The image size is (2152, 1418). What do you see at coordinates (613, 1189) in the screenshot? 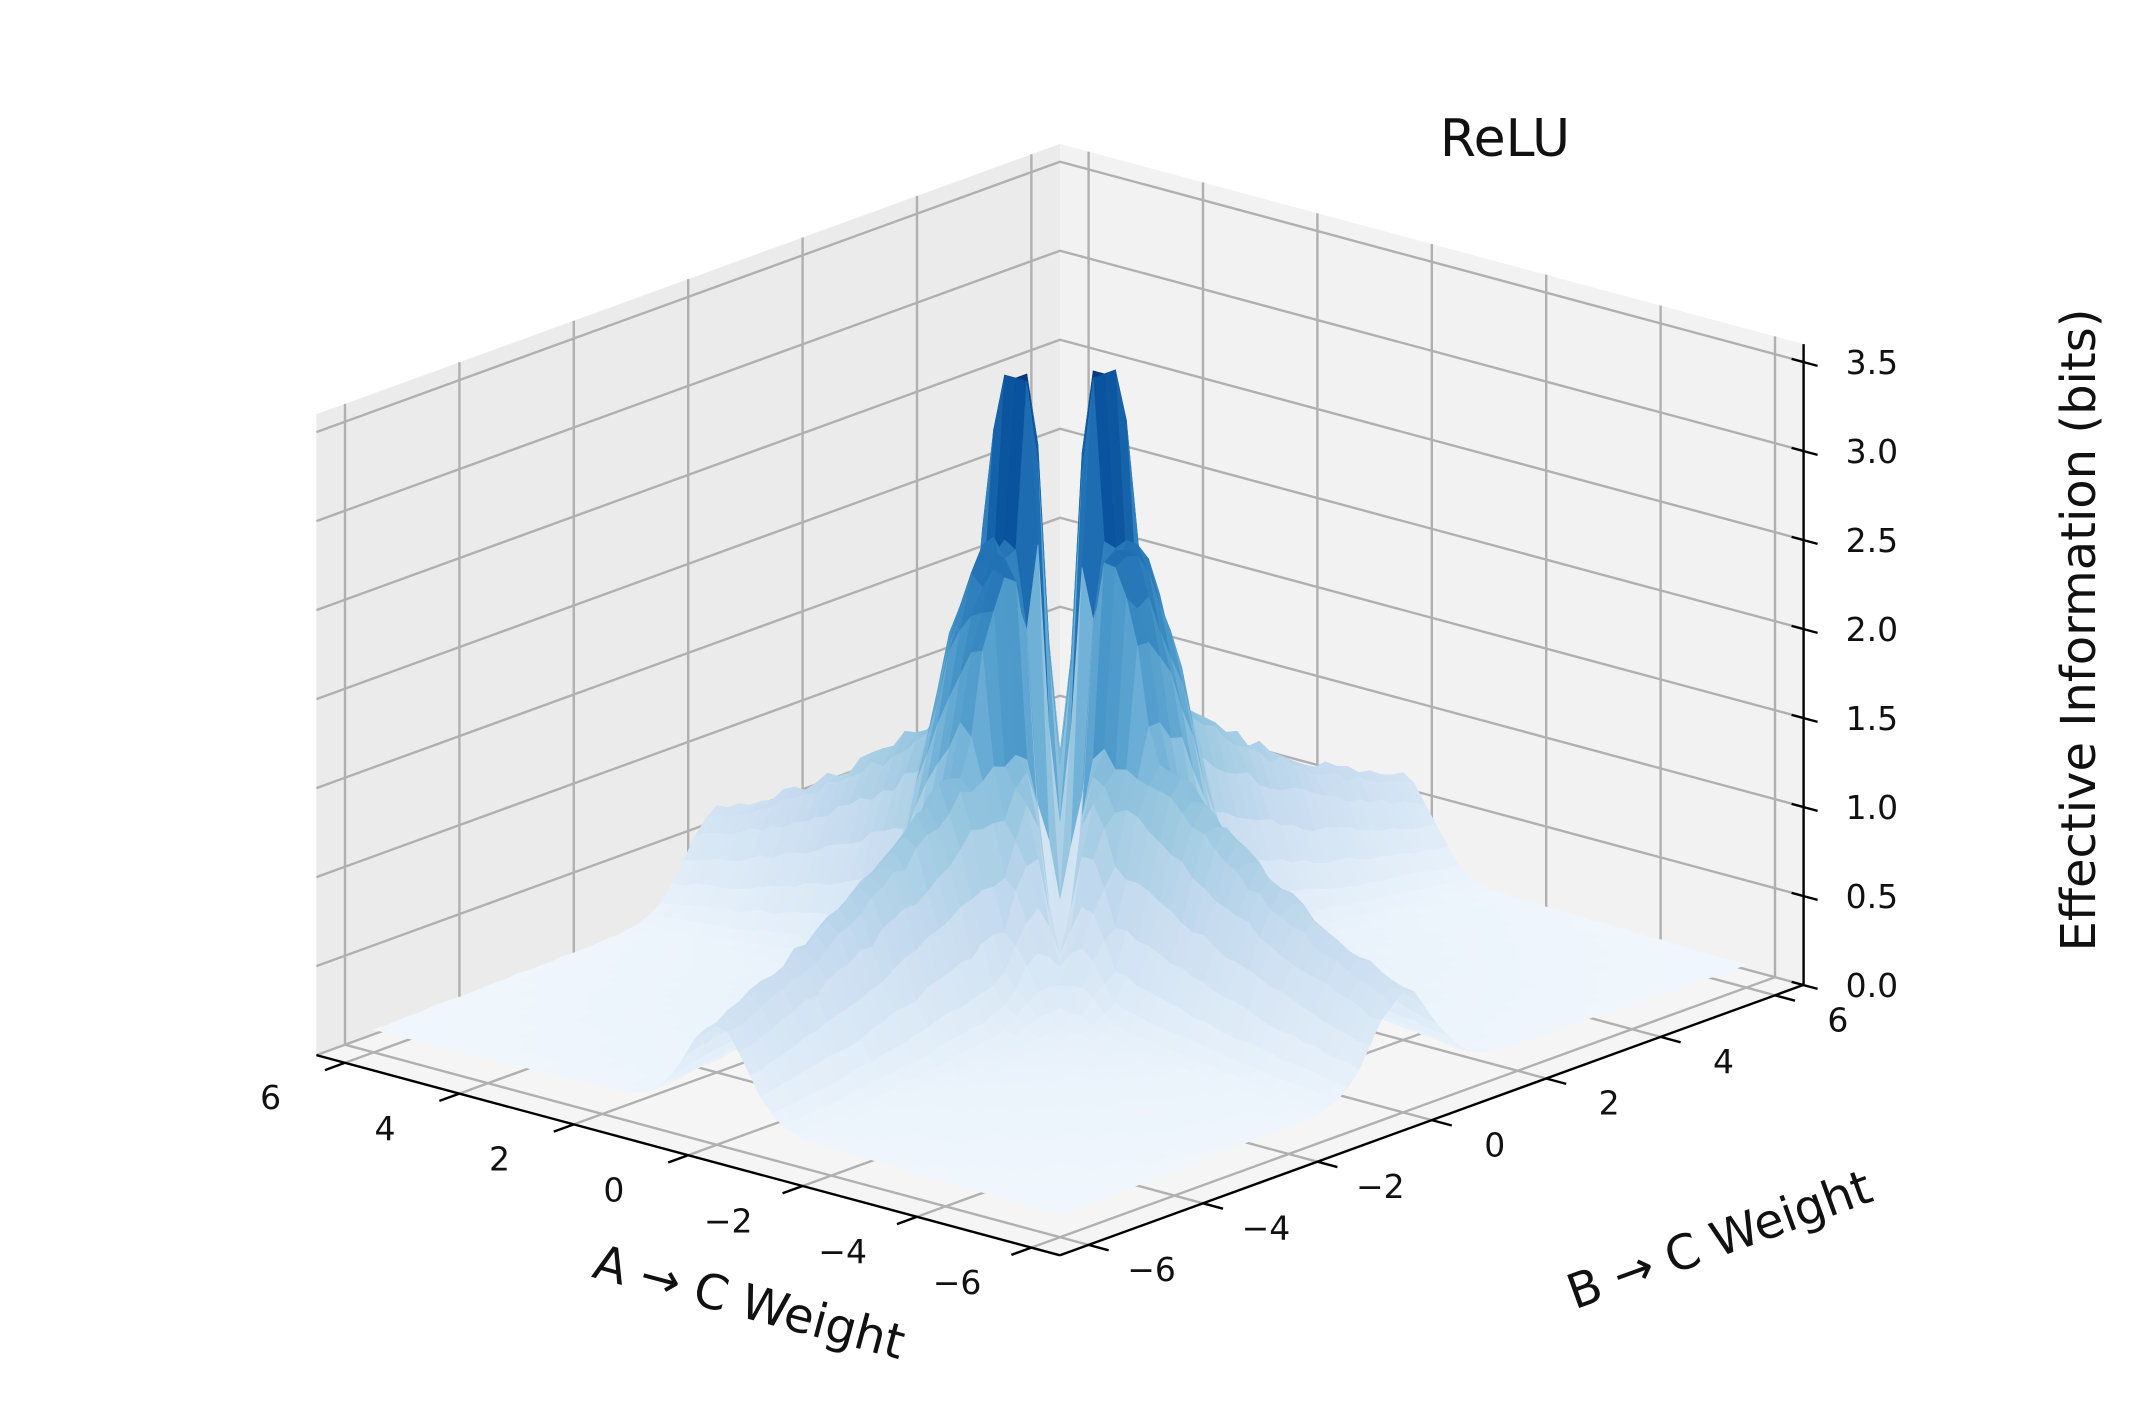
I see `x-tick-label: 0` at bounding box center [613, 1189].